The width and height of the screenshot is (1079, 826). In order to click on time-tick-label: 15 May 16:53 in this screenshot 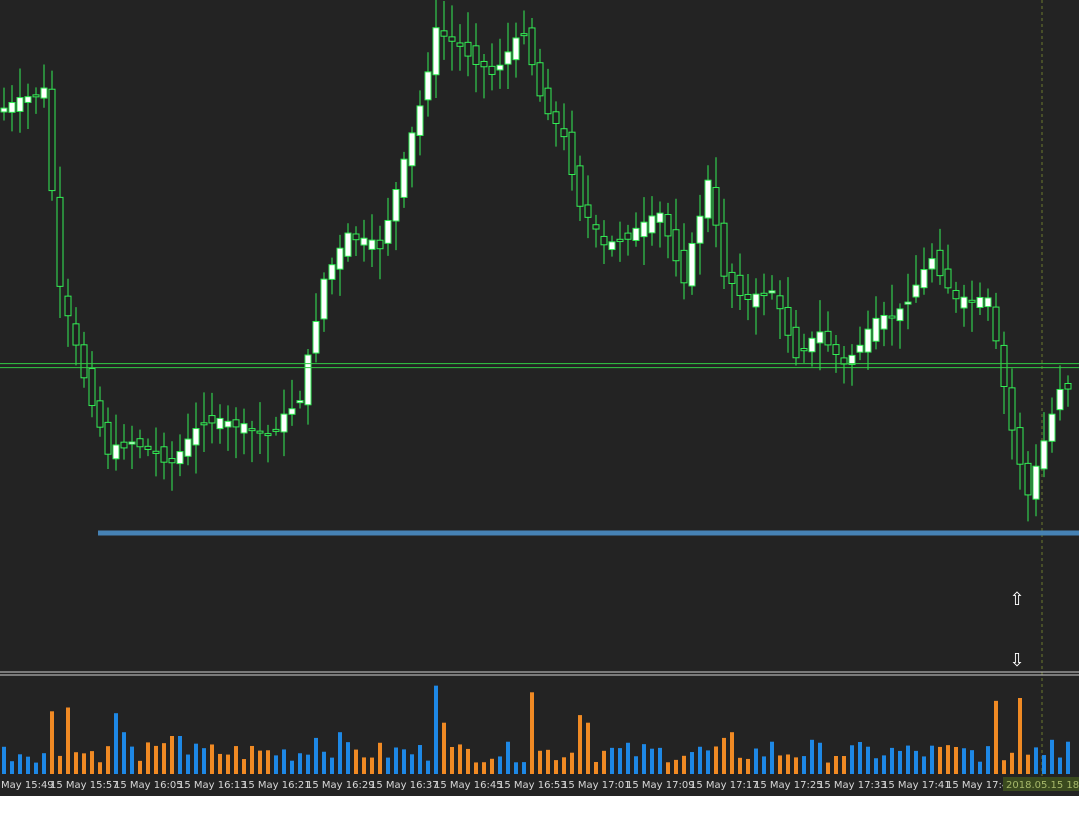, I will do `click(532, 785)`.